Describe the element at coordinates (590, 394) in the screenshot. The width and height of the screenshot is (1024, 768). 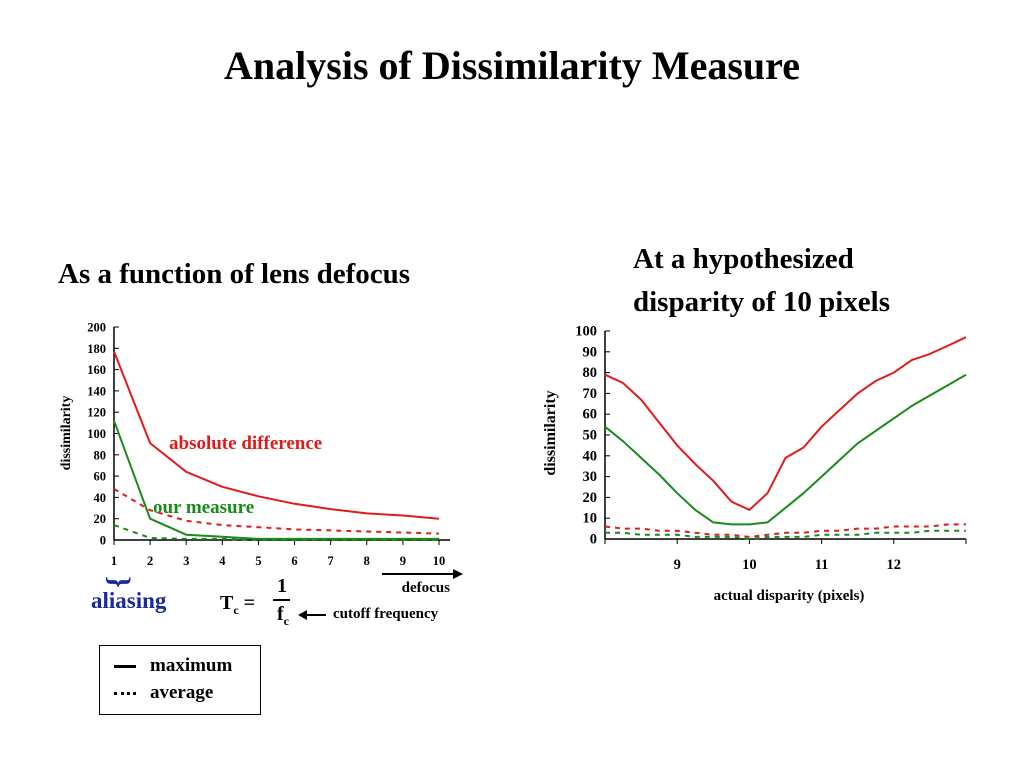
I see `right-chart-y-tick-label: 70` at that location.